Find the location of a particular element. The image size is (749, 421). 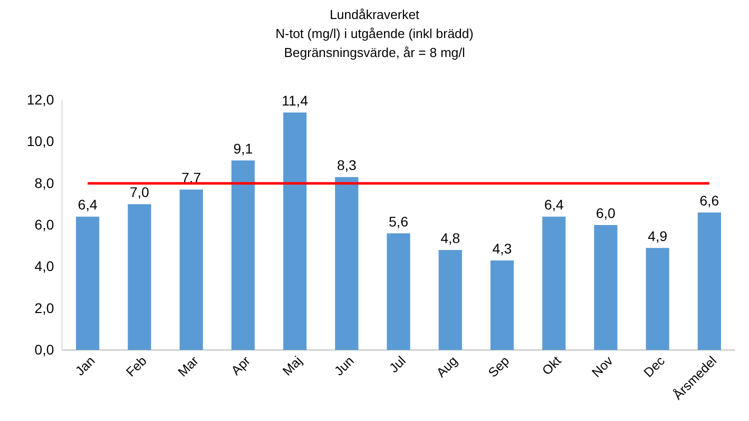

data-label: 7,7 is located at coordinates (192, 178).